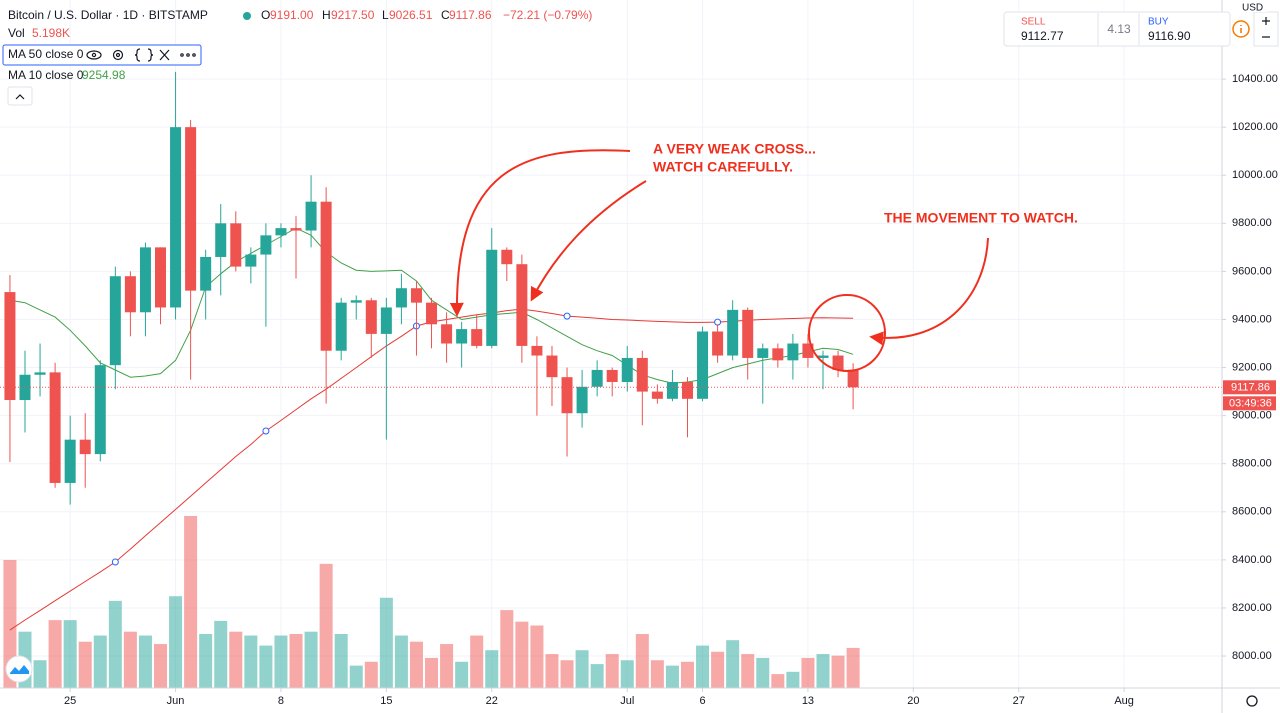 This screenshot has height=713, width=1280. I want to click on trade-widget: SELL 9112.77 4.13 BUY 9116.90 USD, so click(1141, 25).